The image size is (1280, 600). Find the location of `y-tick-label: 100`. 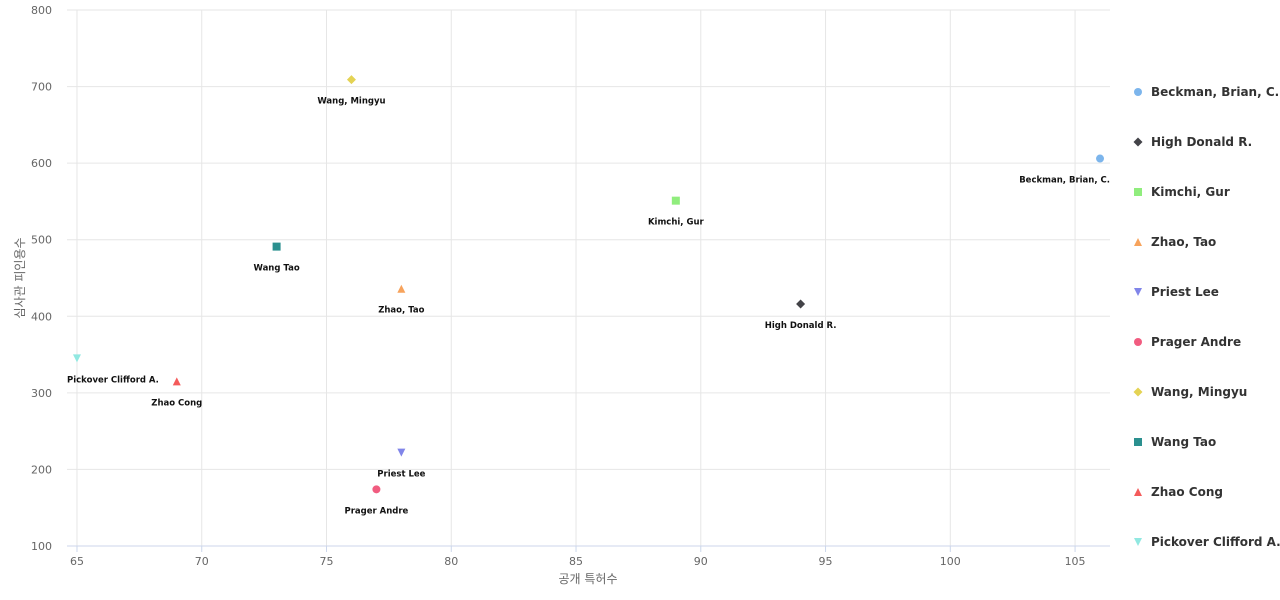

y-tick-label: 100 is located at coordinates (41, 546).